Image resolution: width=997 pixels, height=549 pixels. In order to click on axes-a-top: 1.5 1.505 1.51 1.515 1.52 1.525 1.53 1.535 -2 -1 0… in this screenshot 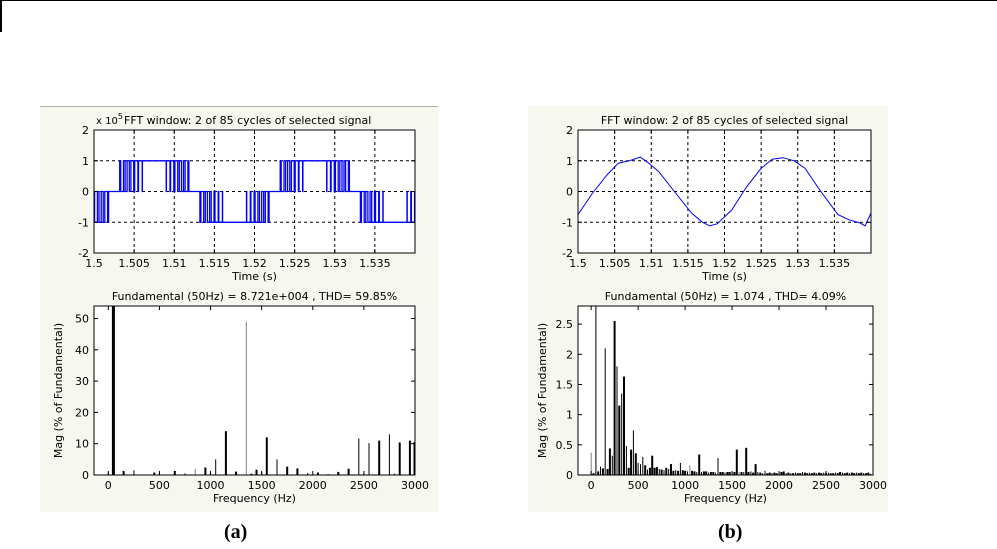, I will do `click(247, 197)`.